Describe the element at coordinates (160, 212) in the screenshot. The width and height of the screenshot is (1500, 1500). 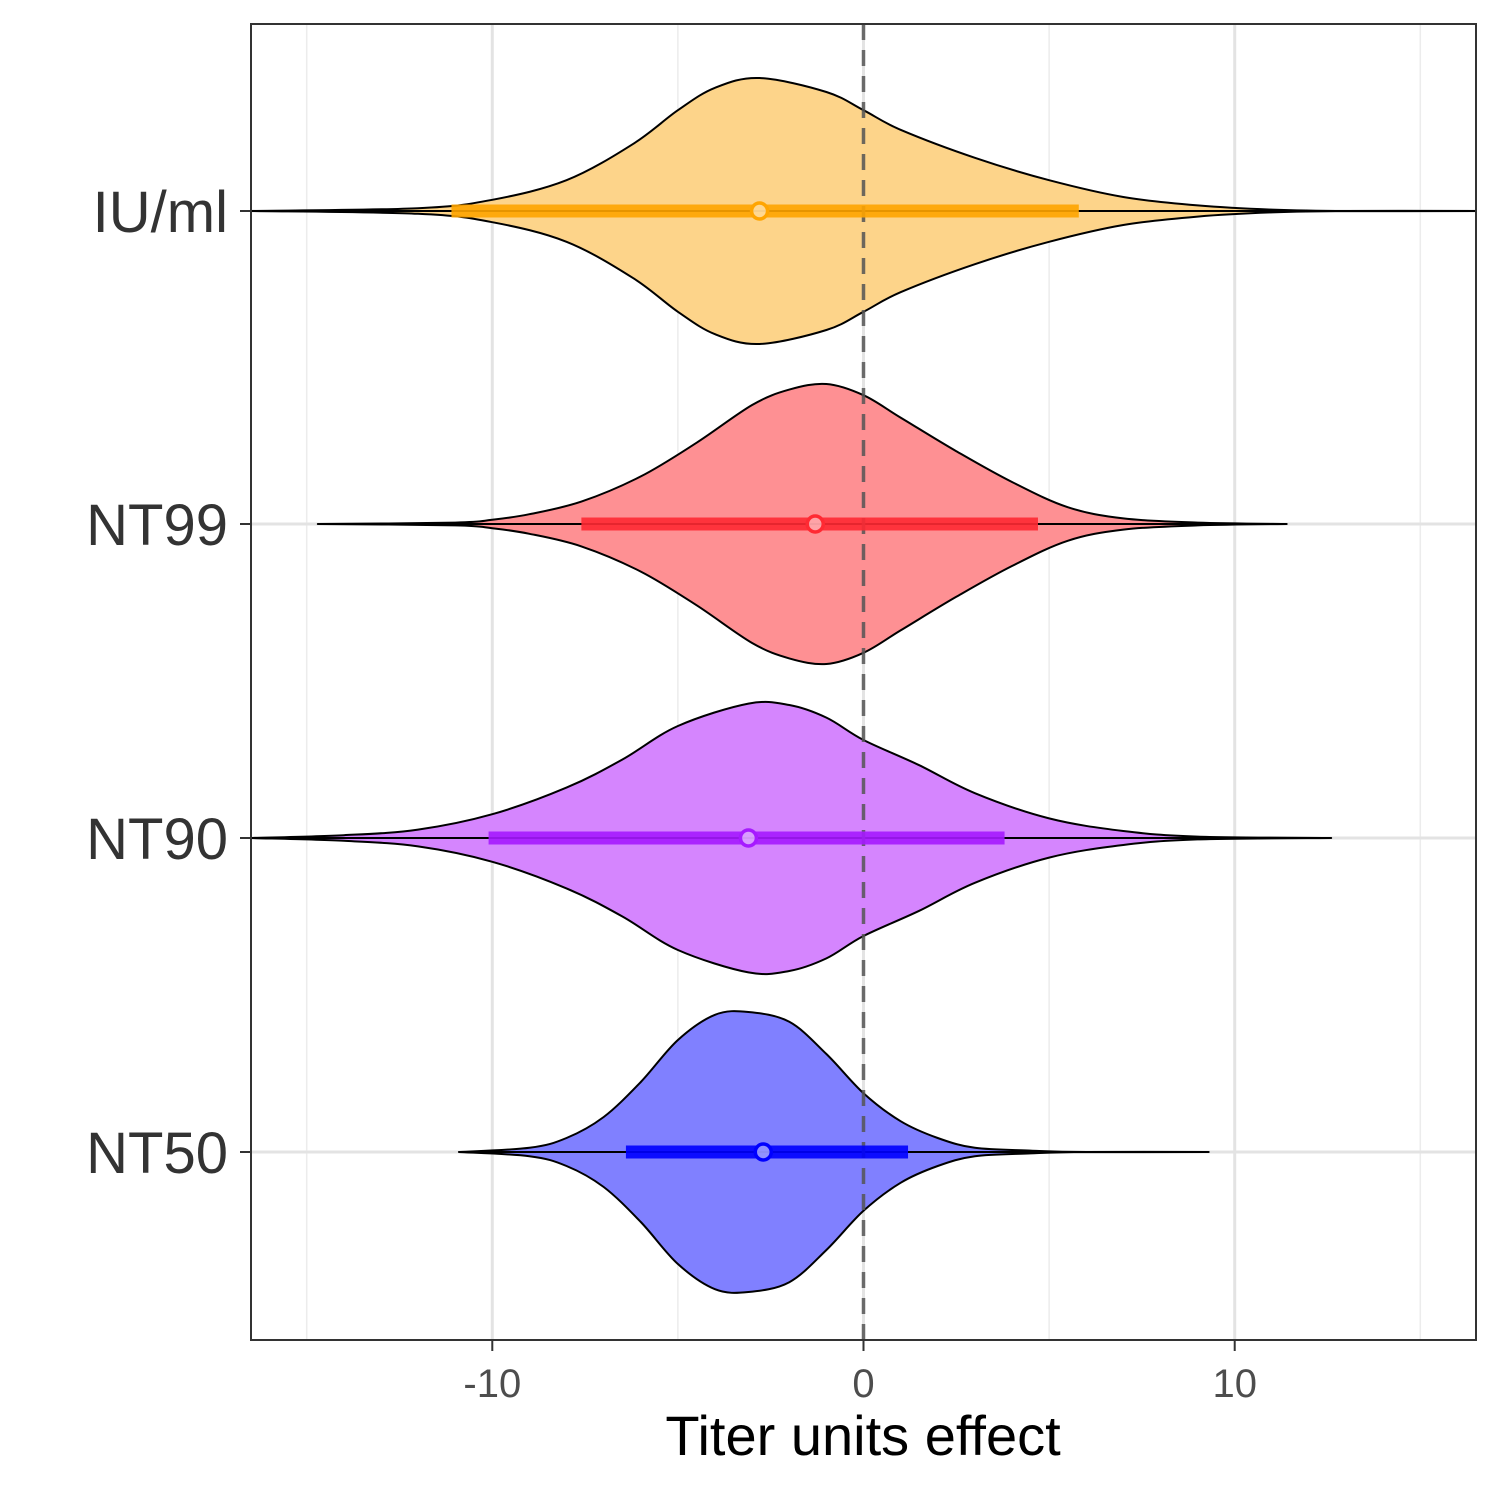
I see `y-category-label: IU/ml` at that location.